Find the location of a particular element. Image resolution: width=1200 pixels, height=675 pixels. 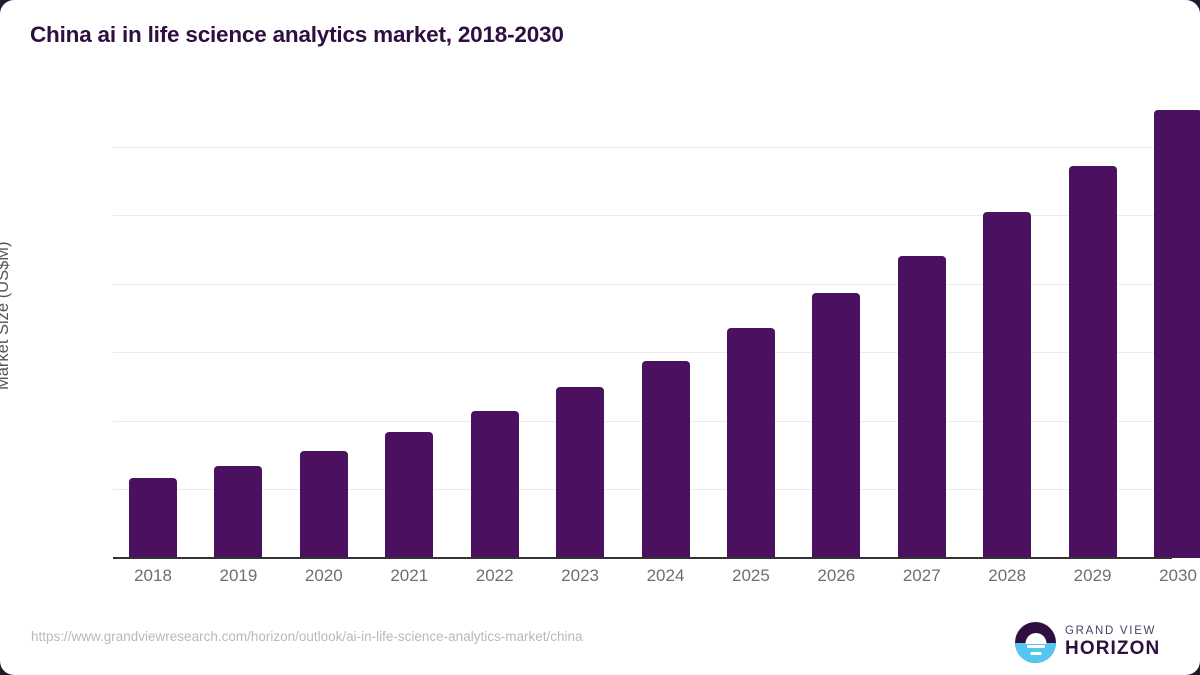

logo-ray-long-shape is located at coordinates (1035, 647).